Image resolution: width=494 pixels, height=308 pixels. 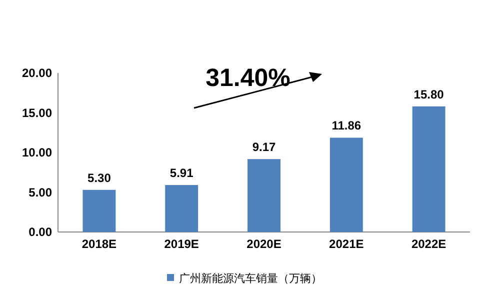 What do you see at coordinates (37, 73) in the screenshot?
I see `y-tick-label: 20.00` at bounding box center [37, 73].